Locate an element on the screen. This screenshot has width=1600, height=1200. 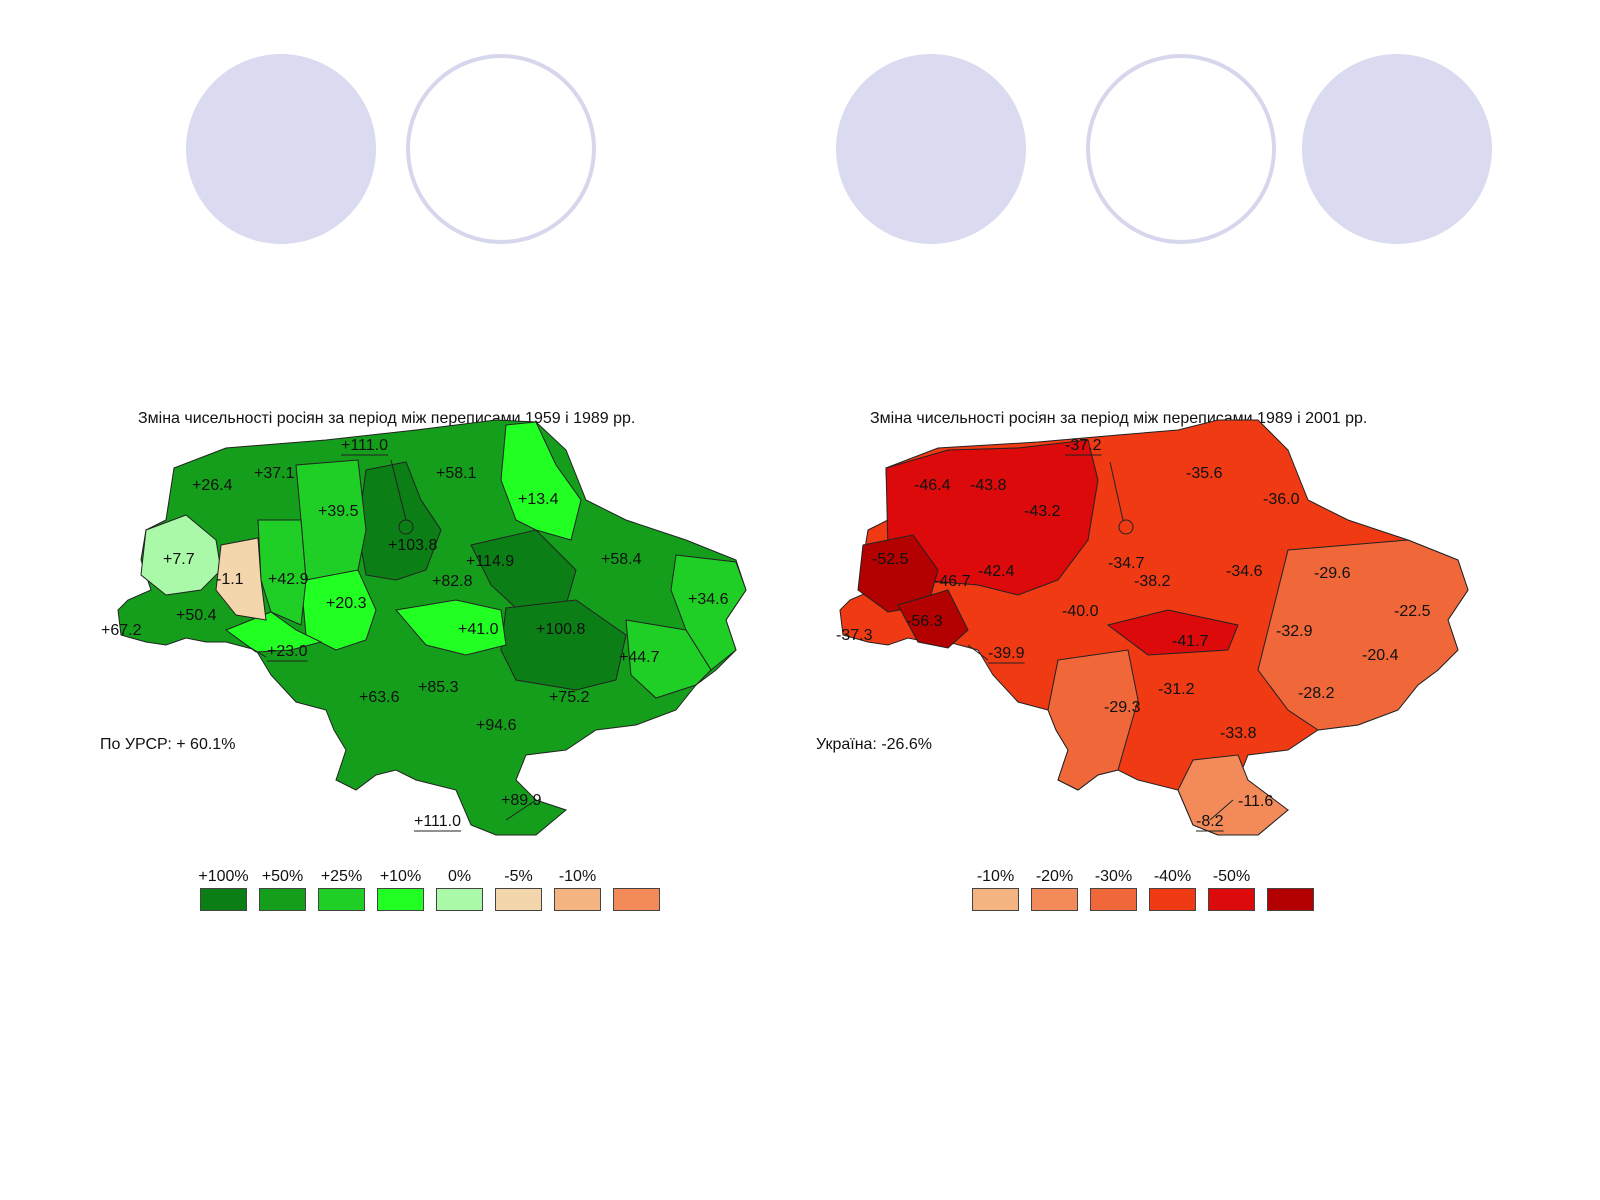
right-legend-item: -10% is located at coordinates (995, 888).